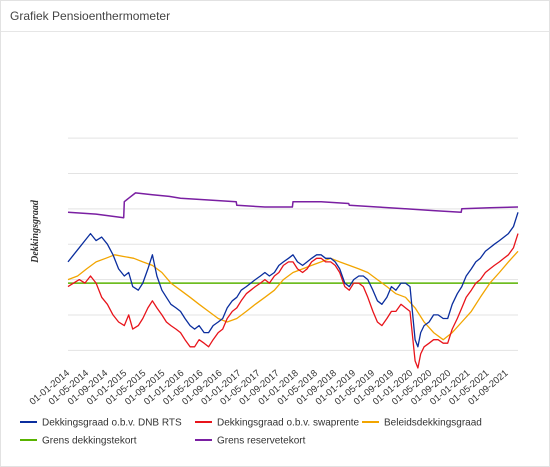 Image resolution: width=550 pixels, height=467 pixels. Describe the element at coordinates (112, 423) in the screenshot. I see `legend-label: Dekkingsgraad o.b.v. DNB RTS` at that location.